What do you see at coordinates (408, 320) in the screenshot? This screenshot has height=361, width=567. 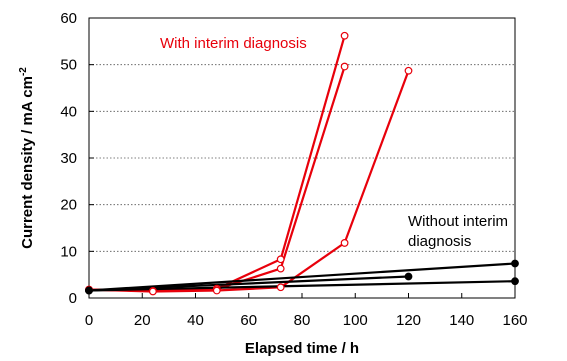 I see `x-tick-label: 120` at bounding box center [408, 320].